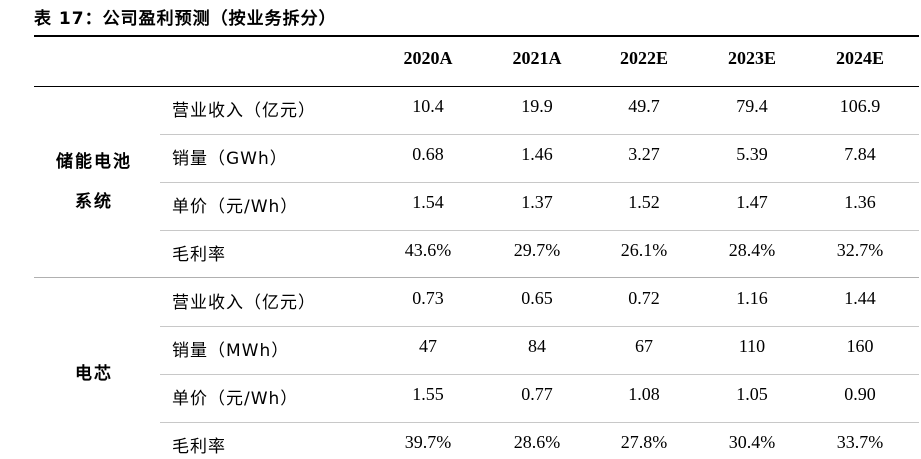  Describe the element at coordinates (643, 58) in the screenshot. I see `column-header: 2022E` at that location.